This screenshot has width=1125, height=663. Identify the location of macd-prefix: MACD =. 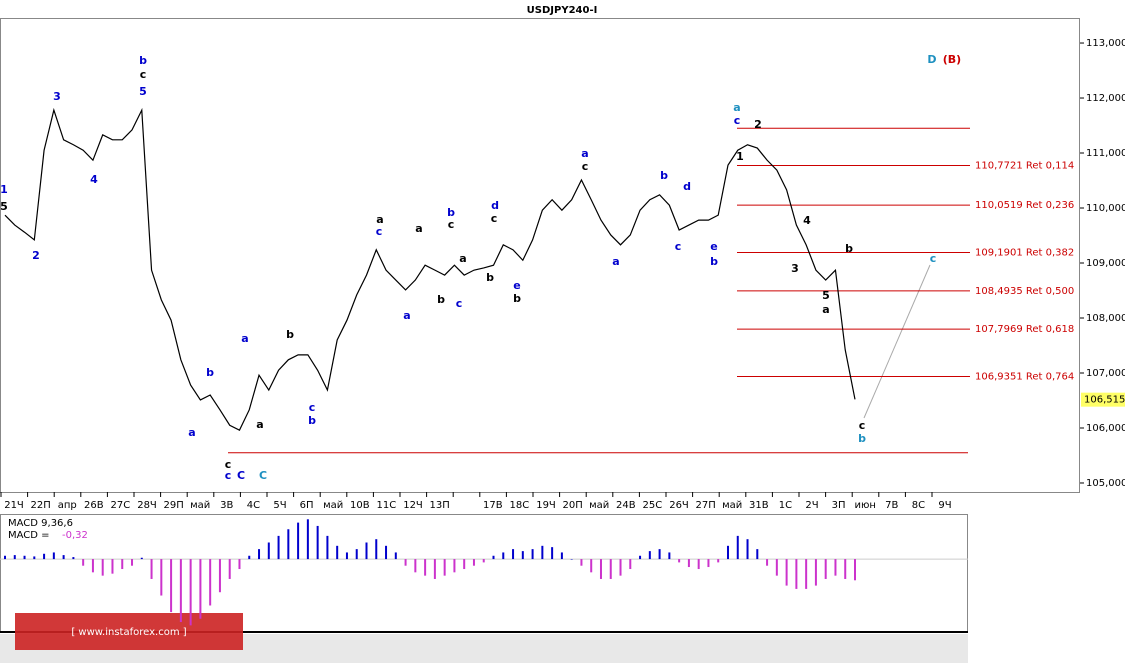
(29, 535).